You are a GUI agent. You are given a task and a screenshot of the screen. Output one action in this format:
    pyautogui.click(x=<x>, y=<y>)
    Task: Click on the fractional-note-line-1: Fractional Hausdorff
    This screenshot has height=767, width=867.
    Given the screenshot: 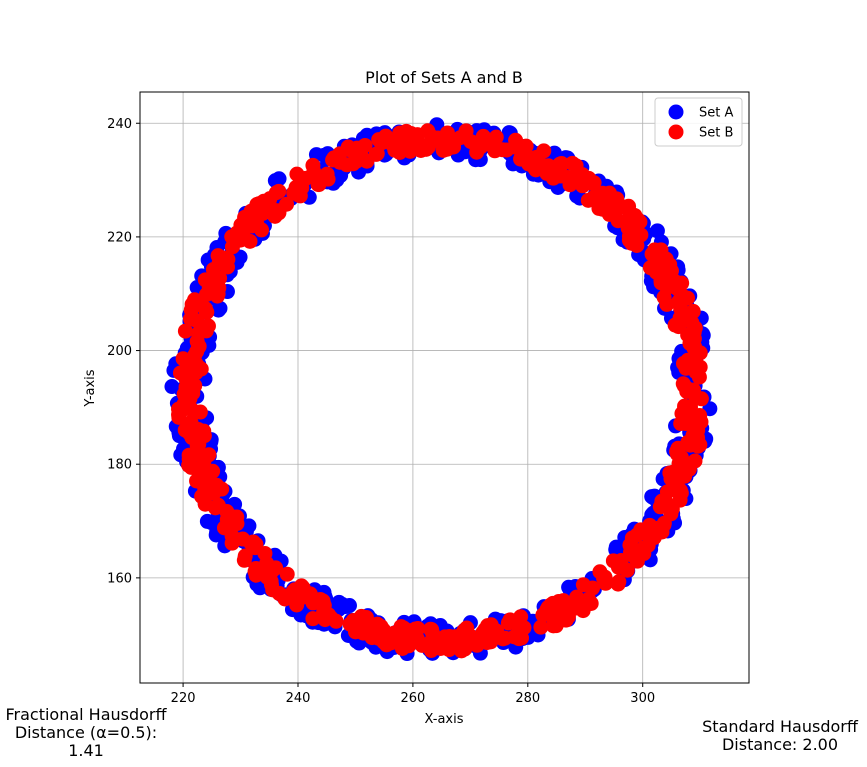 What is the action you would take?
    pyautogui.click(x=86, y=714)
    